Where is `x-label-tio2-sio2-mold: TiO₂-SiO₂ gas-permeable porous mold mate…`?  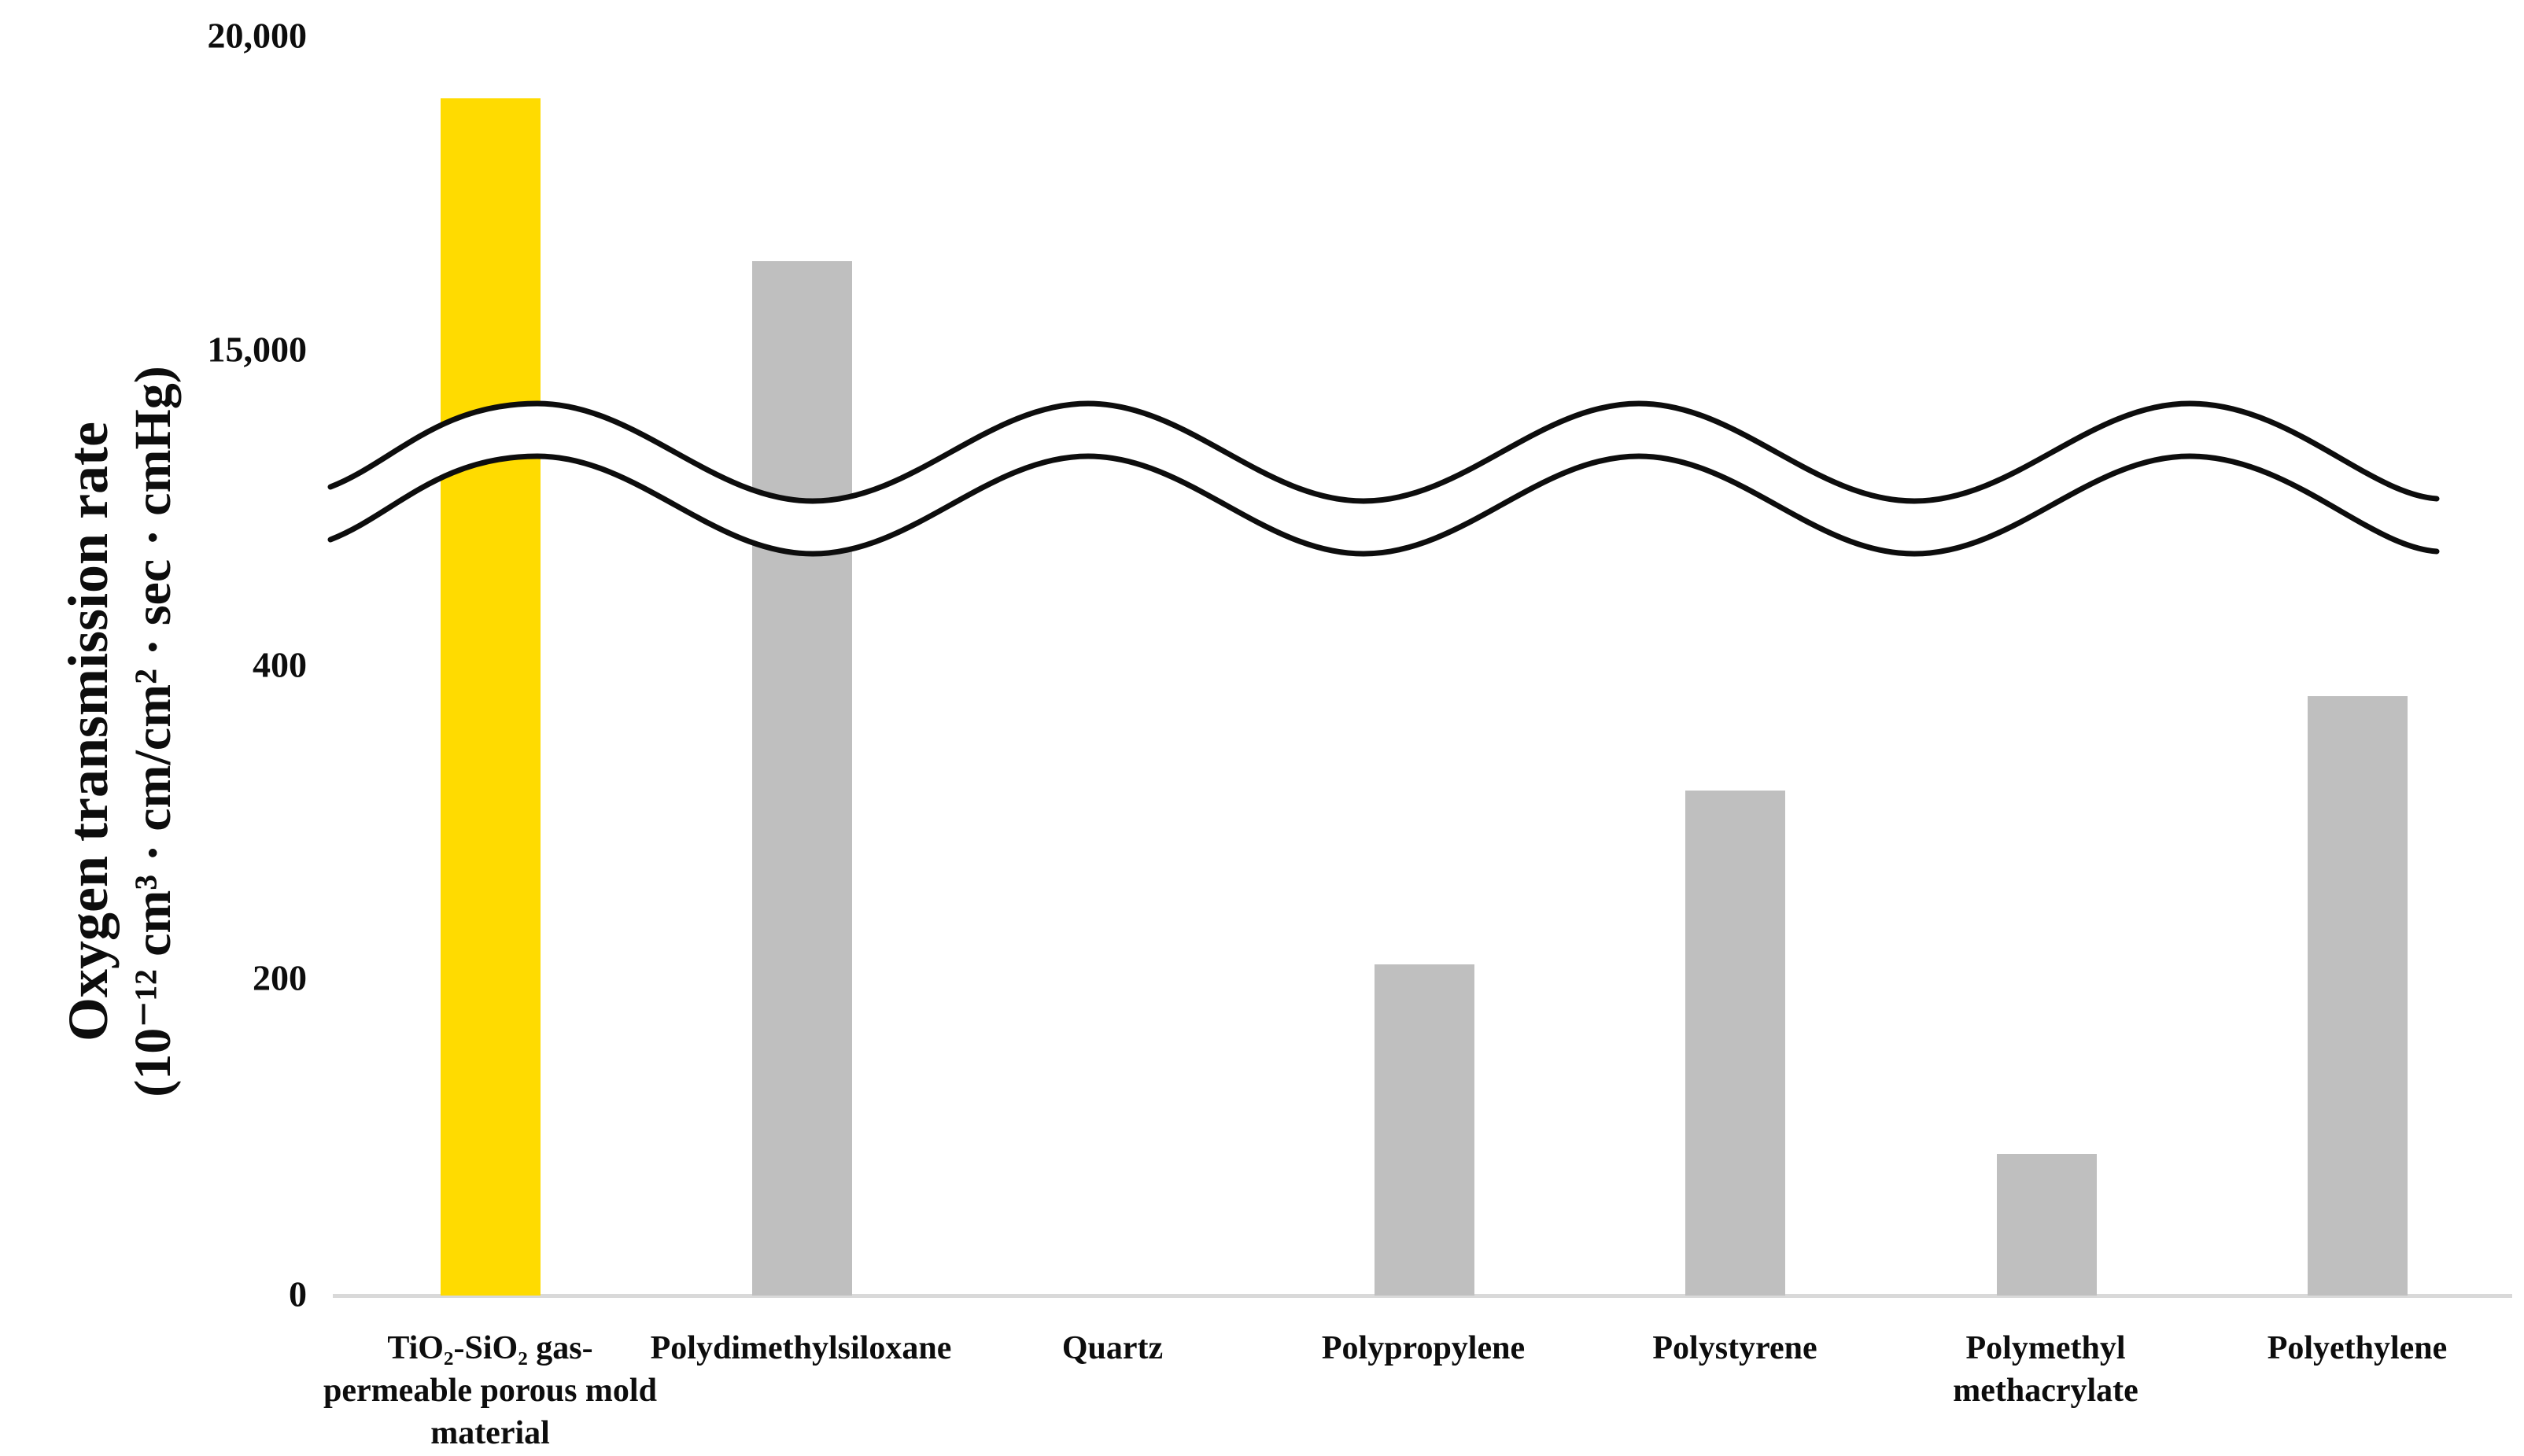 x-label-tio2-sio2-mold: TiO₂-SiO₂ gas-permeable porous mold mate… is located at coordinates (490, 1390).